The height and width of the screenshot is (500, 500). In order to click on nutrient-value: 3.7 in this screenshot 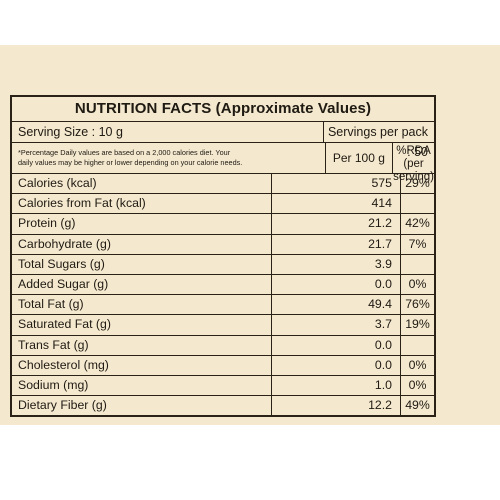, I will do `click(336, 325)`.